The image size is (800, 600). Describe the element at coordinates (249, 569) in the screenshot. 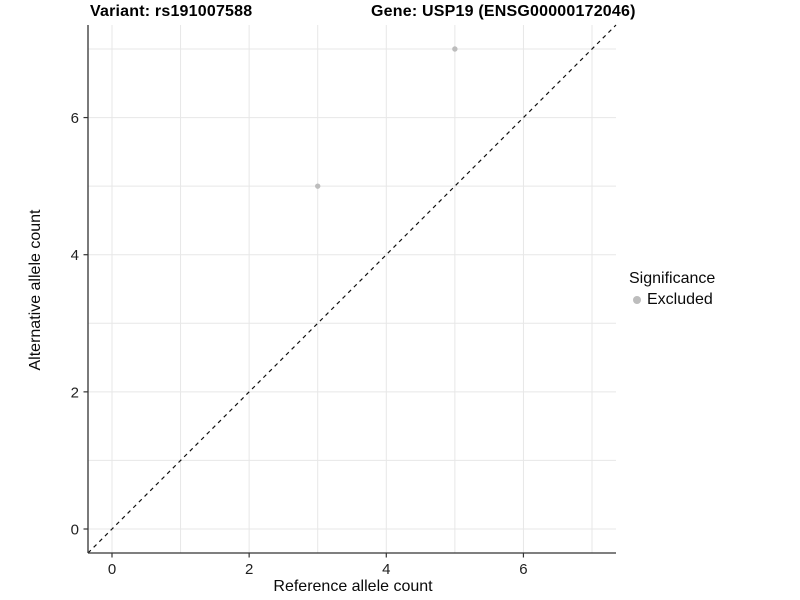

I see `x-tick-label: 2` at that location.